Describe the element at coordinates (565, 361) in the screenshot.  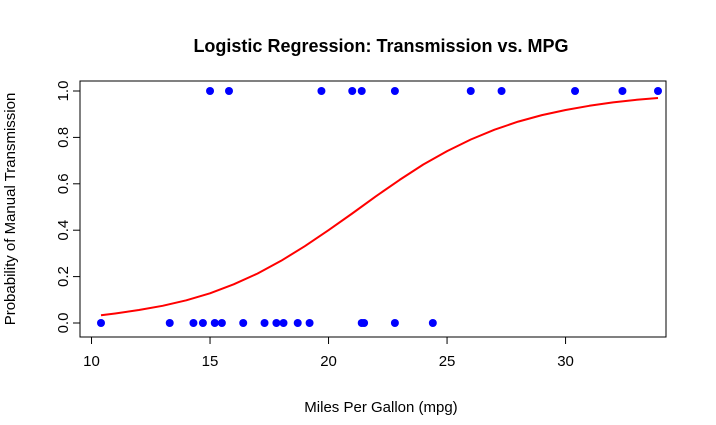
I see `x-tick-label: 30` at that location.